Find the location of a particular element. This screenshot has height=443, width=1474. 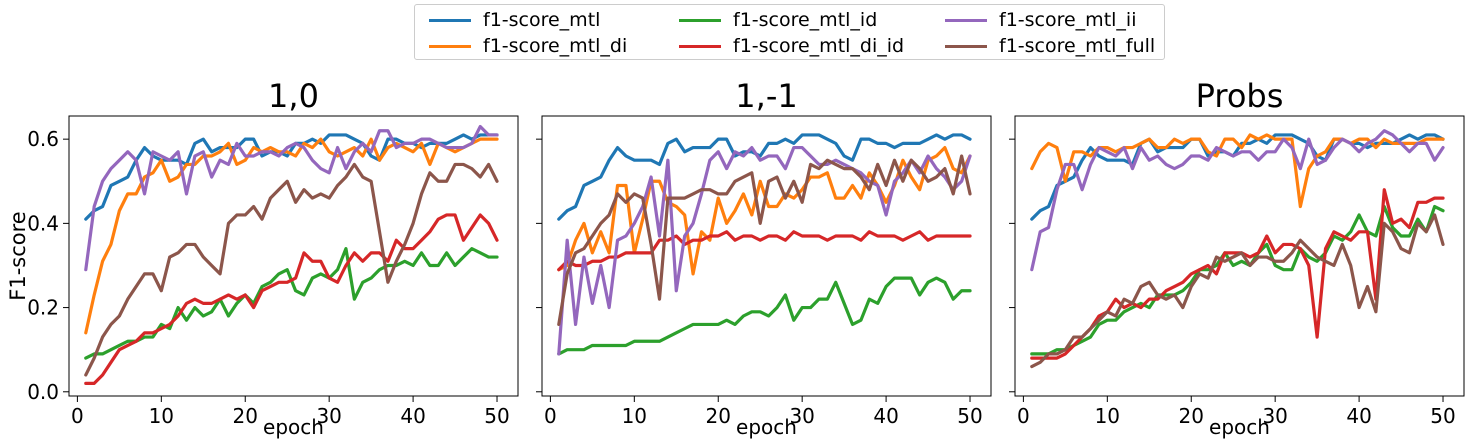

legend-item-mtl-ii: f1-score_mtl_ii is located at coordinates (1040, 20).